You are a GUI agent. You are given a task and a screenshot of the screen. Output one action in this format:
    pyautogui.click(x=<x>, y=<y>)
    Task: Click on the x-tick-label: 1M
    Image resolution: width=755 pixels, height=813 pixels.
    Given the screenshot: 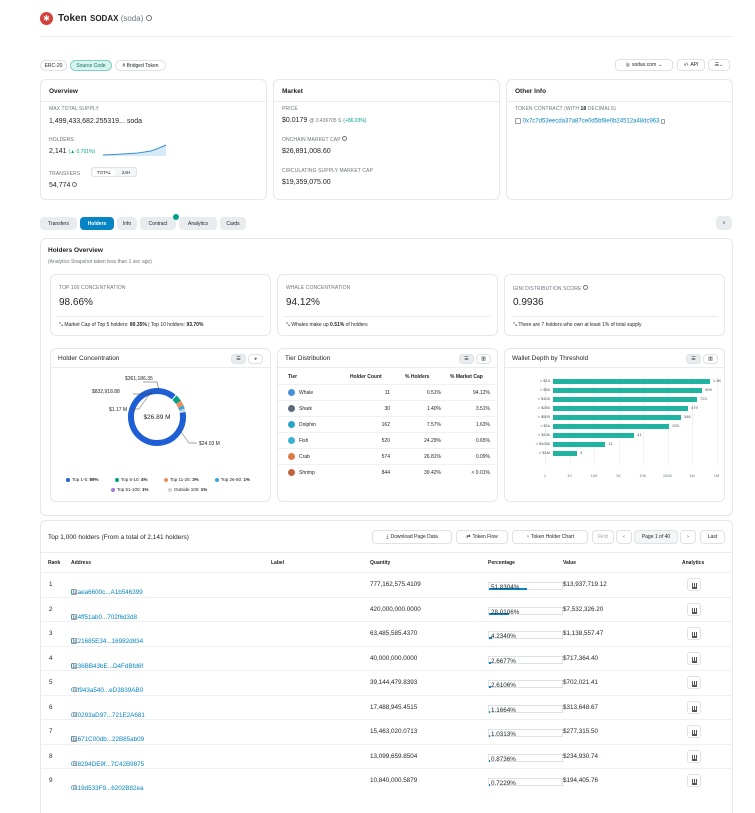 What is the action you would take?
    pyautogui.click(x=692, y=475)
    